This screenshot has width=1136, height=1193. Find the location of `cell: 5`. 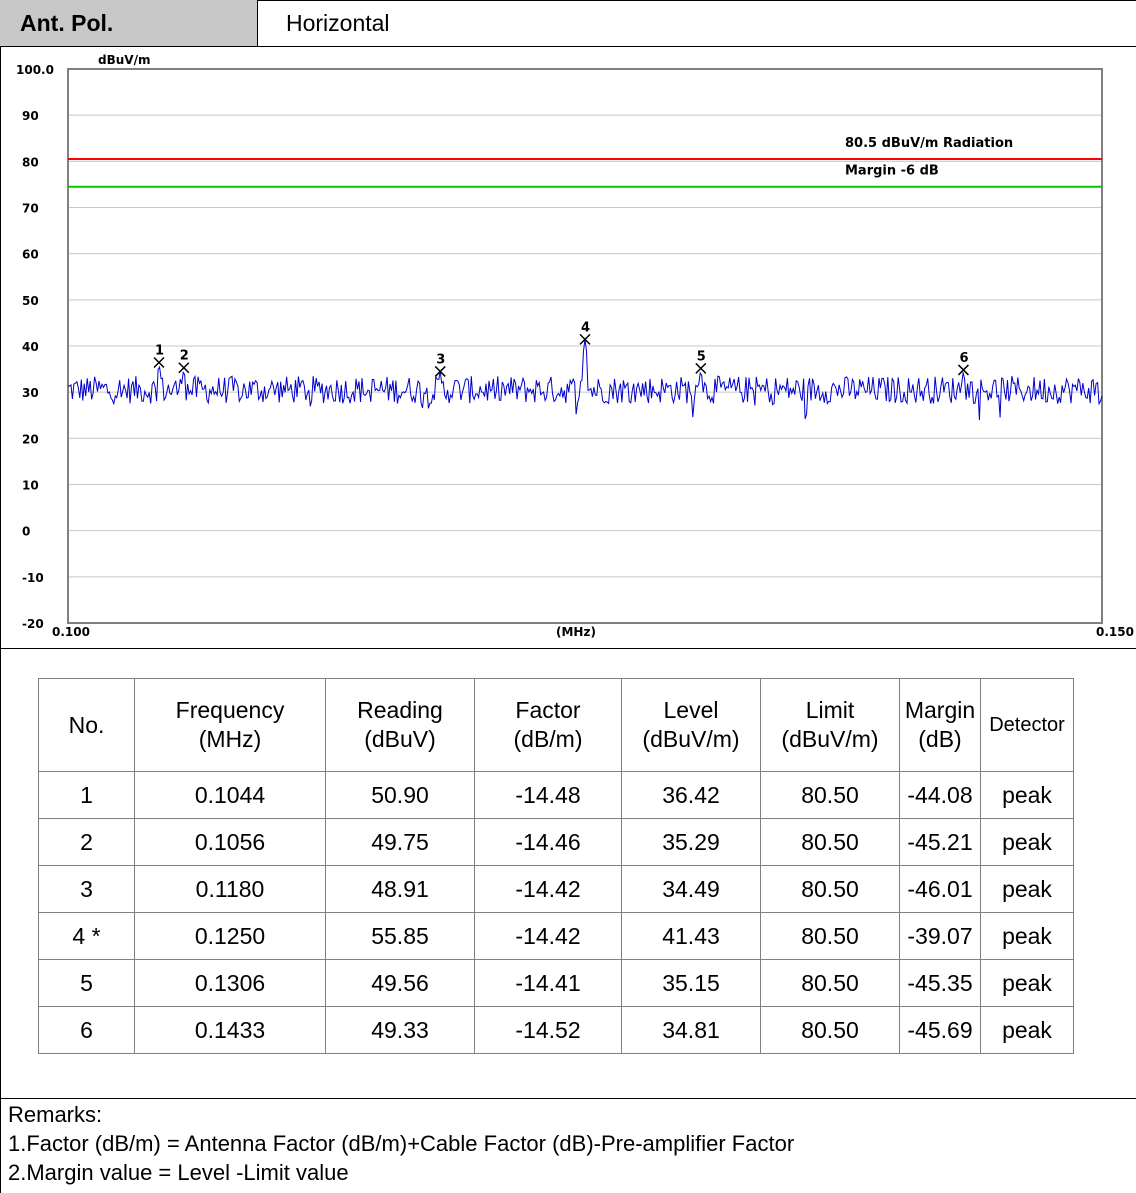

cell: 5 is located at coordinates (86, 983).